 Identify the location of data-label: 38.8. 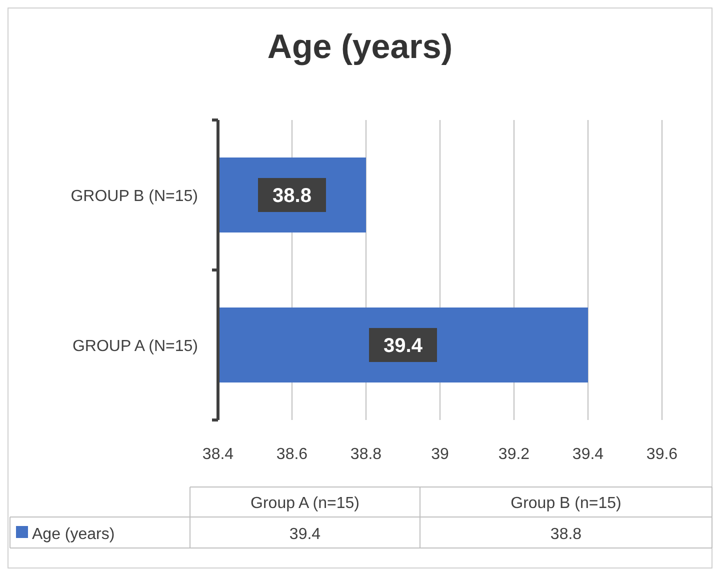
(292, 196).